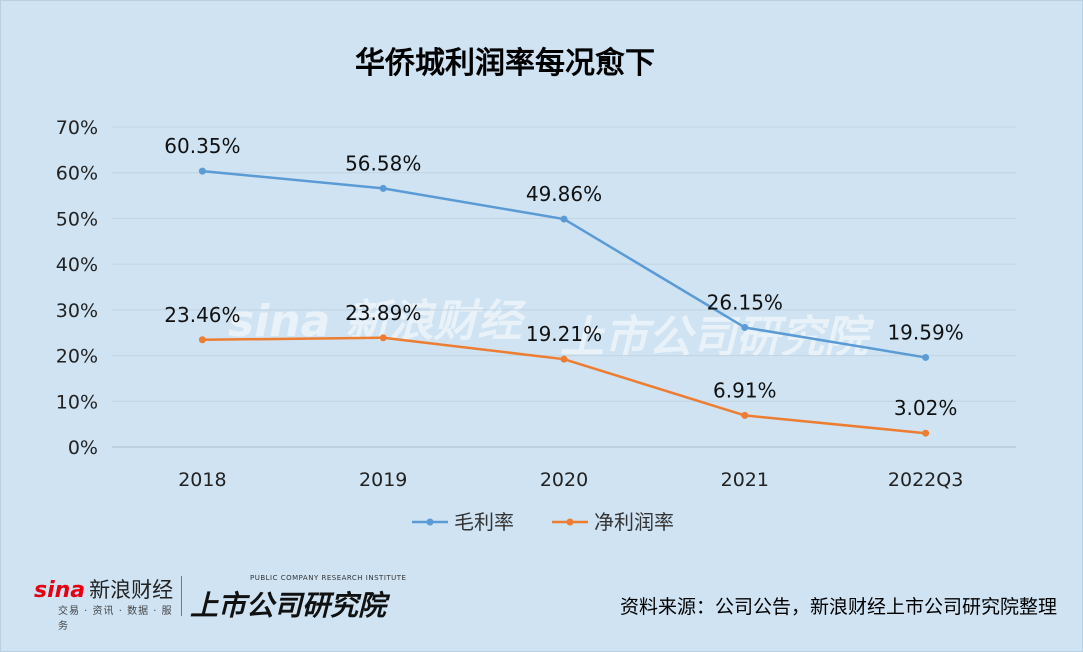 The width and height of the screenshot is (1083, 652). I want to click on legend-item-1: 毛利率, so click(463, 522).